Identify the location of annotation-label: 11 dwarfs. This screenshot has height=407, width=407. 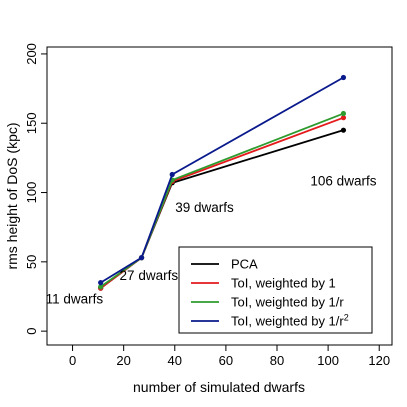
(75, 298).